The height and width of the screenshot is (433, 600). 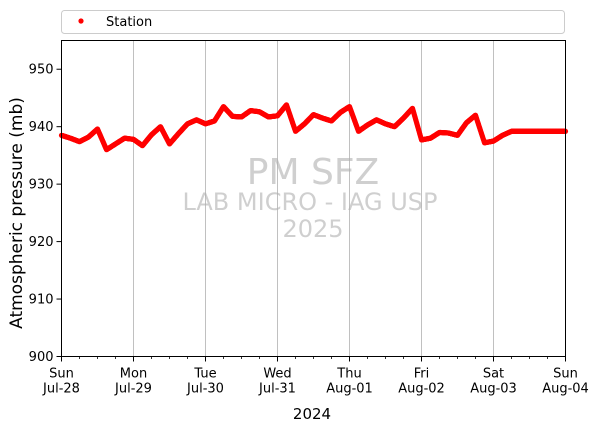 What do you see at coordinates (205, 389) in the screenshot?
I see `x-tick-date: Jul-30` at bounding box center [205, 389].